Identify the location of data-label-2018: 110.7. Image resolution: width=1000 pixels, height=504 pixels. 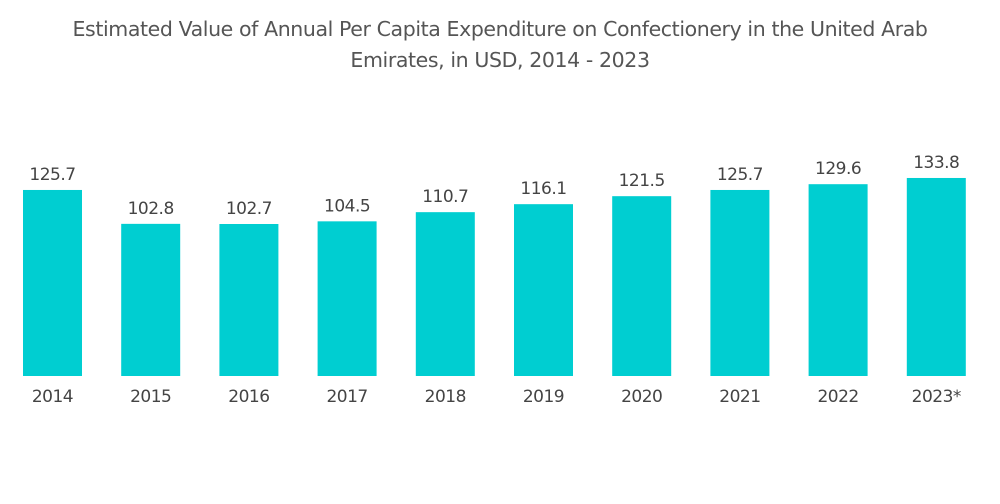
(445, 197).